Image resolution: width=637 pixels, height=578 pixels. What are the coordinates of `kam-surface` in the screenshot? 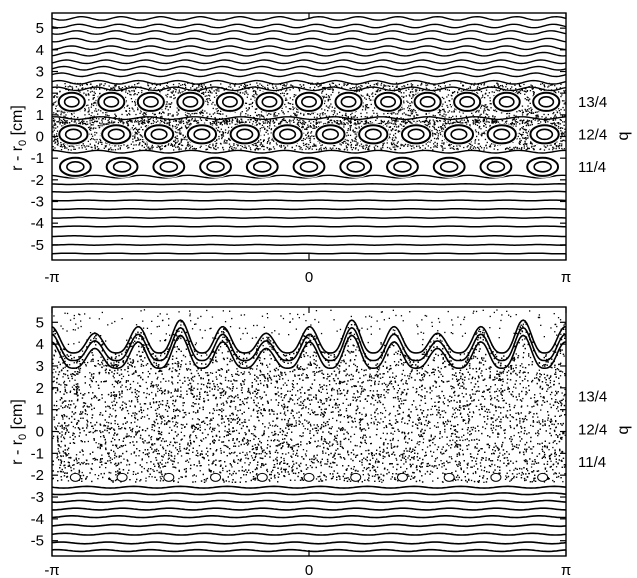 It's located at (309, 89).